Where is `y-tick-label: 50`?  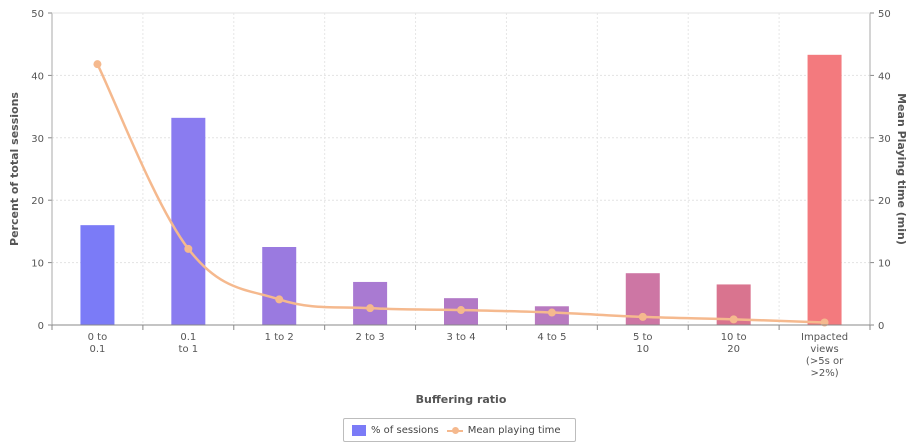 y-tick-label: 50 is located at coordinates (37, 14).